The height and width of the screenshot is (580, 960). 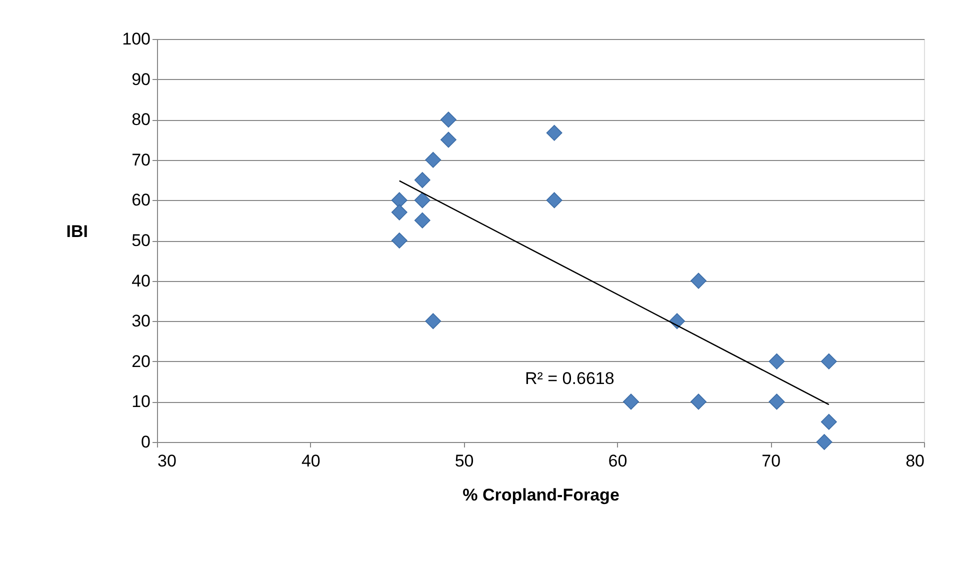 What do you see at coordinates (141, 160) in the screenshot?
I see `y-tick-label: 70` at bounding box center [141, 160].